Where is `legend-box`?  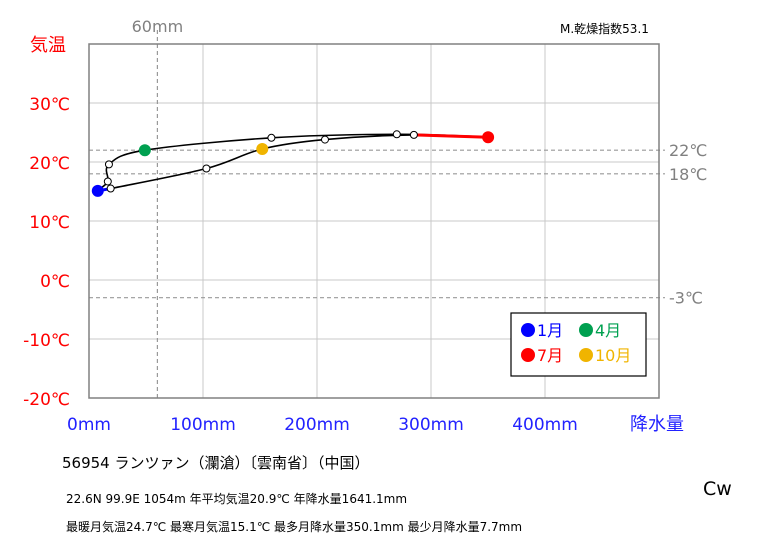 legend-box is located at coordinates (578, 344).